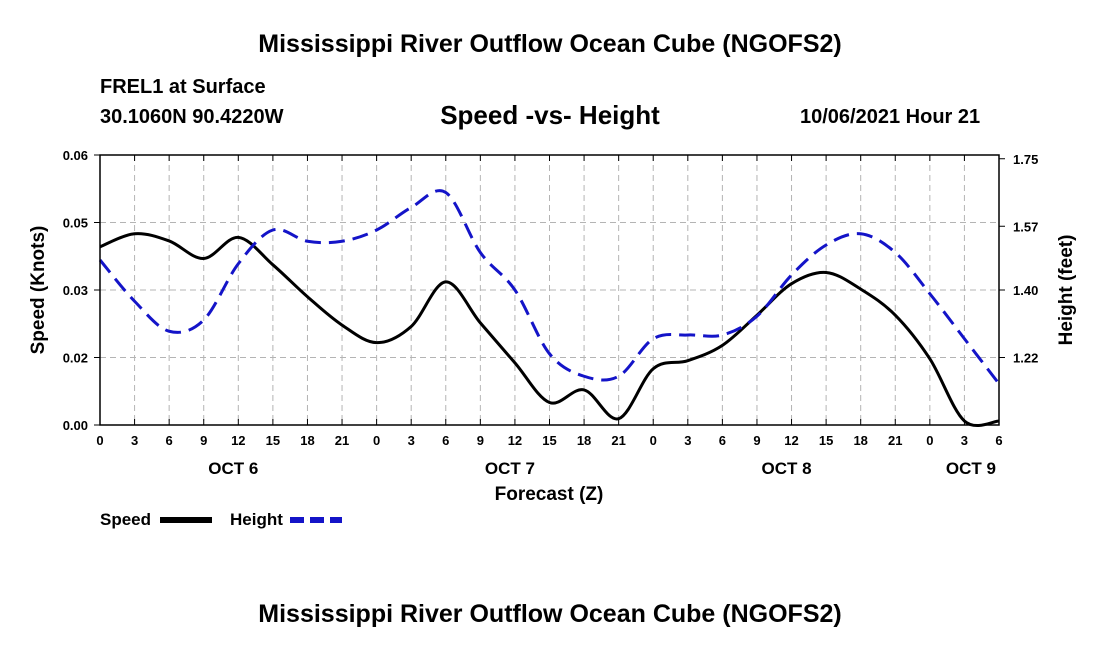 The image size is (1100, 650). Describe the element at coordinates (971, 468) in the screenshot. I see `day-label: OCT 9` at that location.